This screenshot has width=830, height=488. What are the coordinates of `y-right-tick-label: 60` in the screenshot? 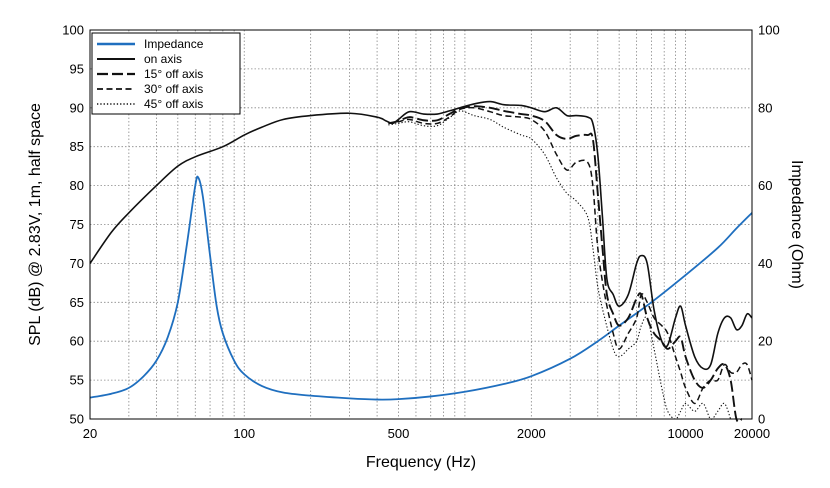 It's located at (765, 185).